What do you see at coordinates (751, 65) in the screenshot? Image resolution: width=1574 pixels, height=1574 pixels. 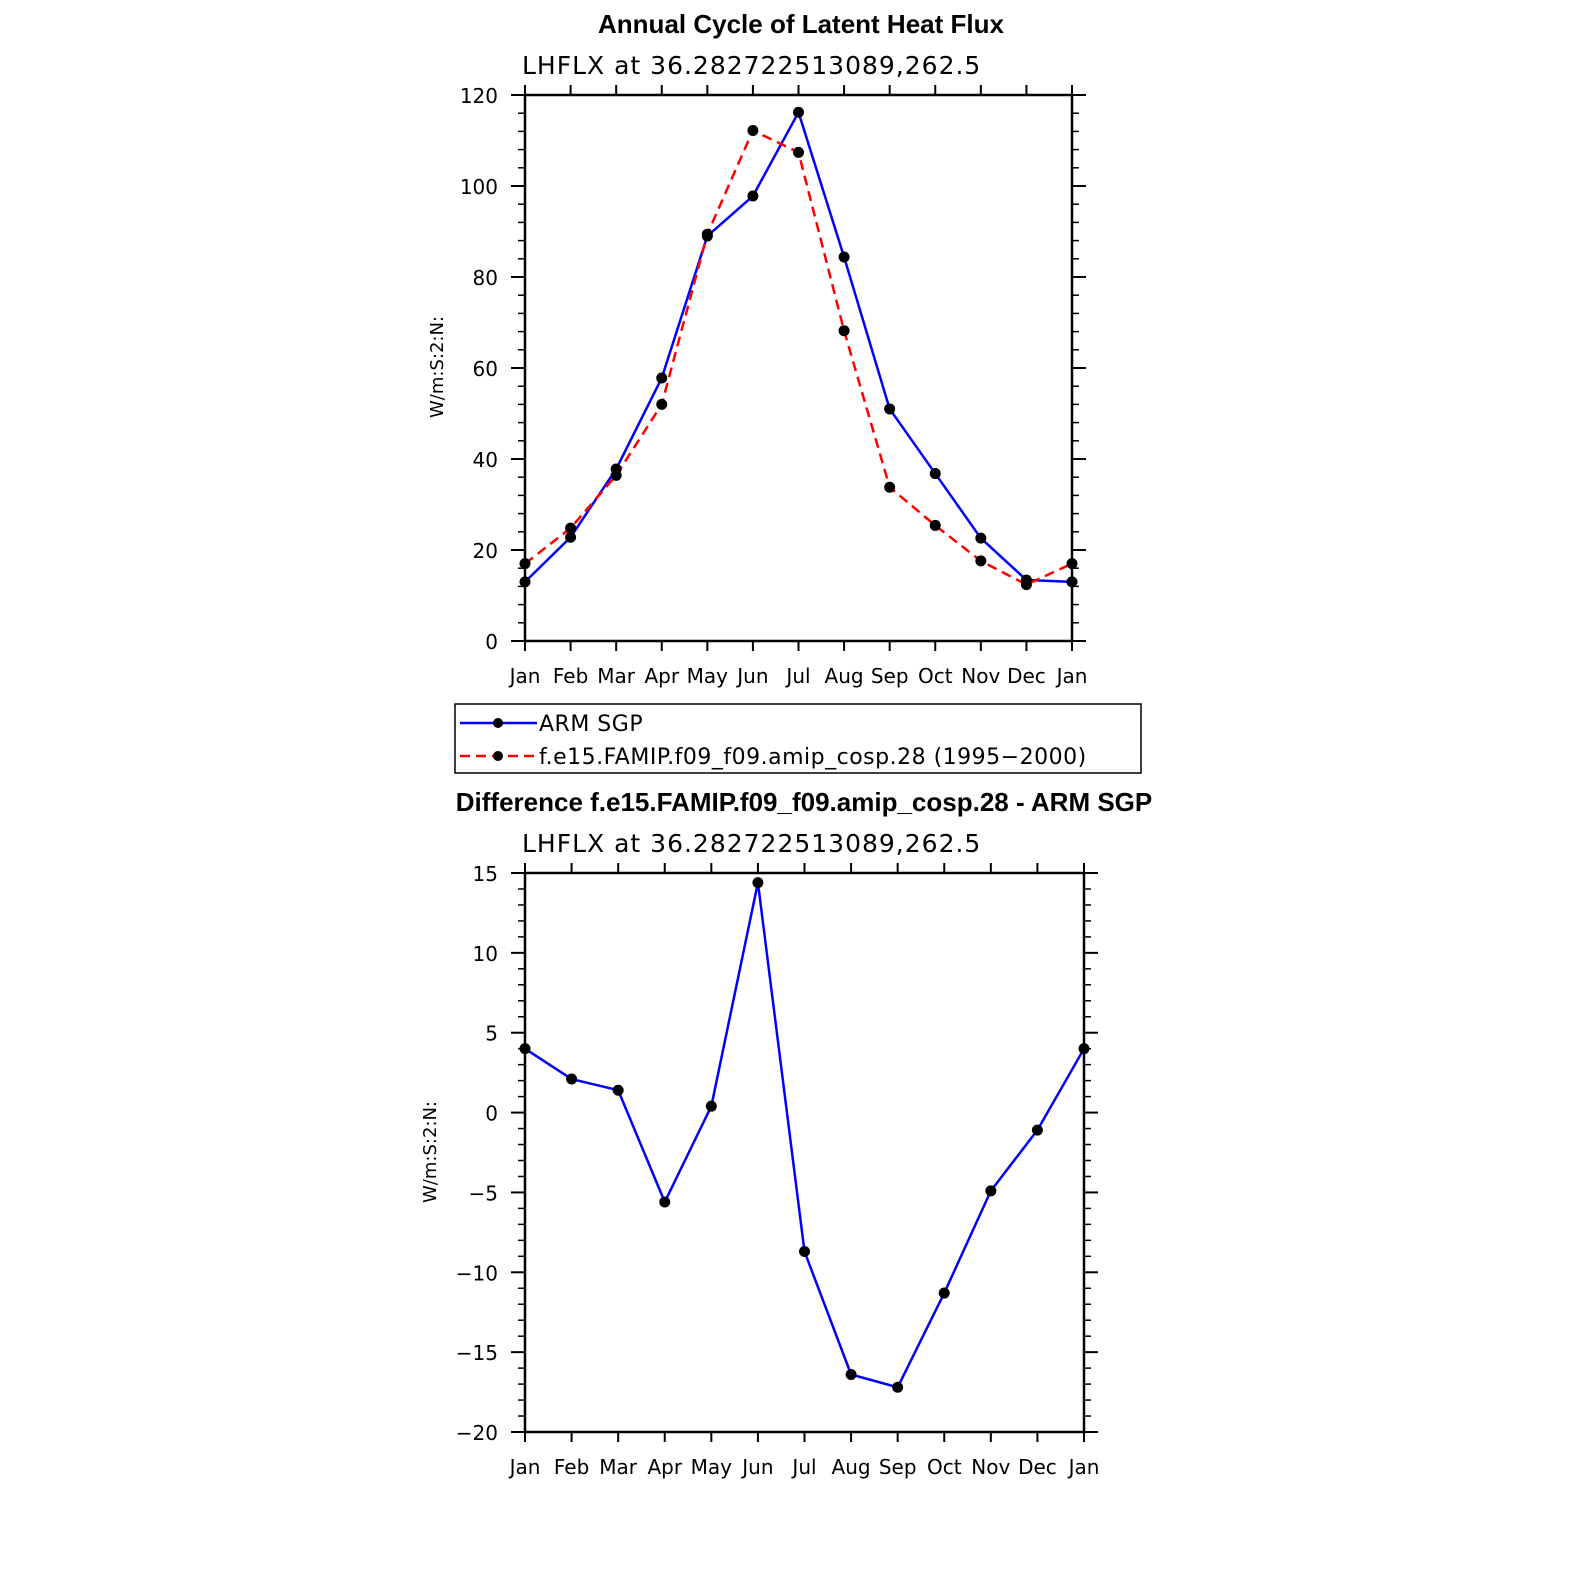 I see `chart1-subtitle: LHFLX at 36.282722513089,262.5` at bounding box center [751, 65].